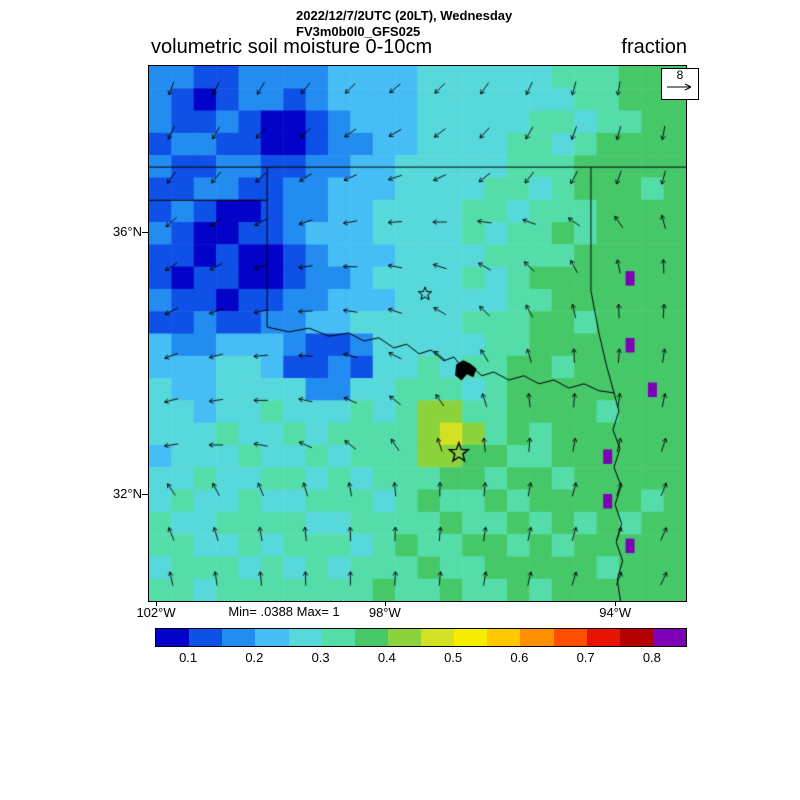 Image resolution: width=800 pixels, height=800 pixels. What do you see at coordinates (188, 657) in the screenshot?
I see `colorbar-tick-label: 0.1` at bounding box center [188, 657].